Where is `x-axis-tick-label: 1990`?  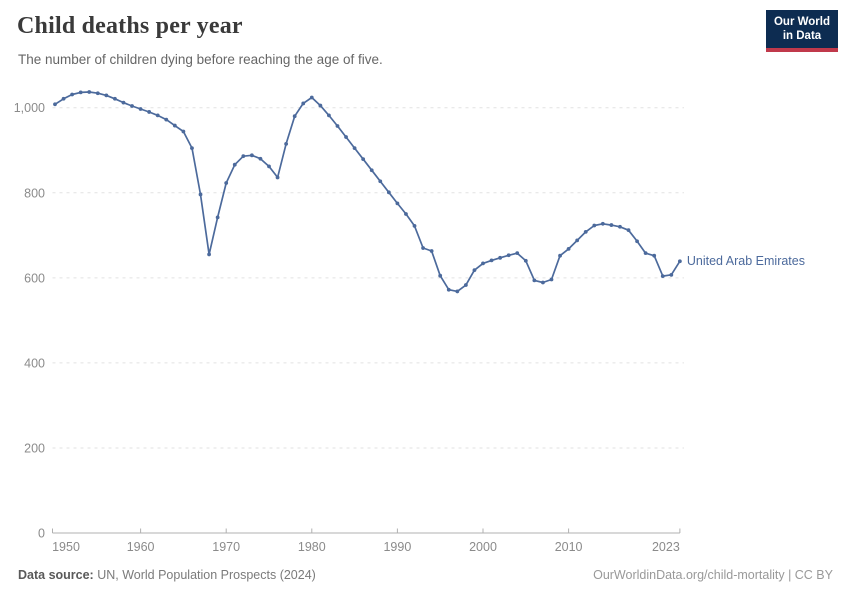
x-axis-tick-label: 1990 is located at coordinates (397, 547).